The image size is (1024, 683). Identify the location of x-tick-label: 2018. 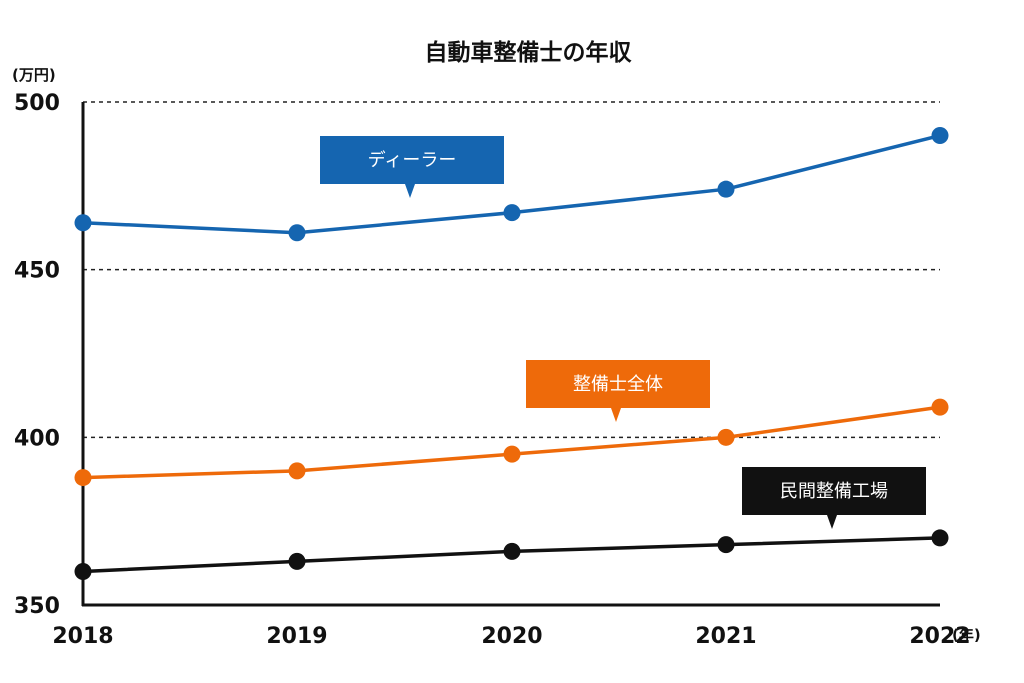
(82, 636).